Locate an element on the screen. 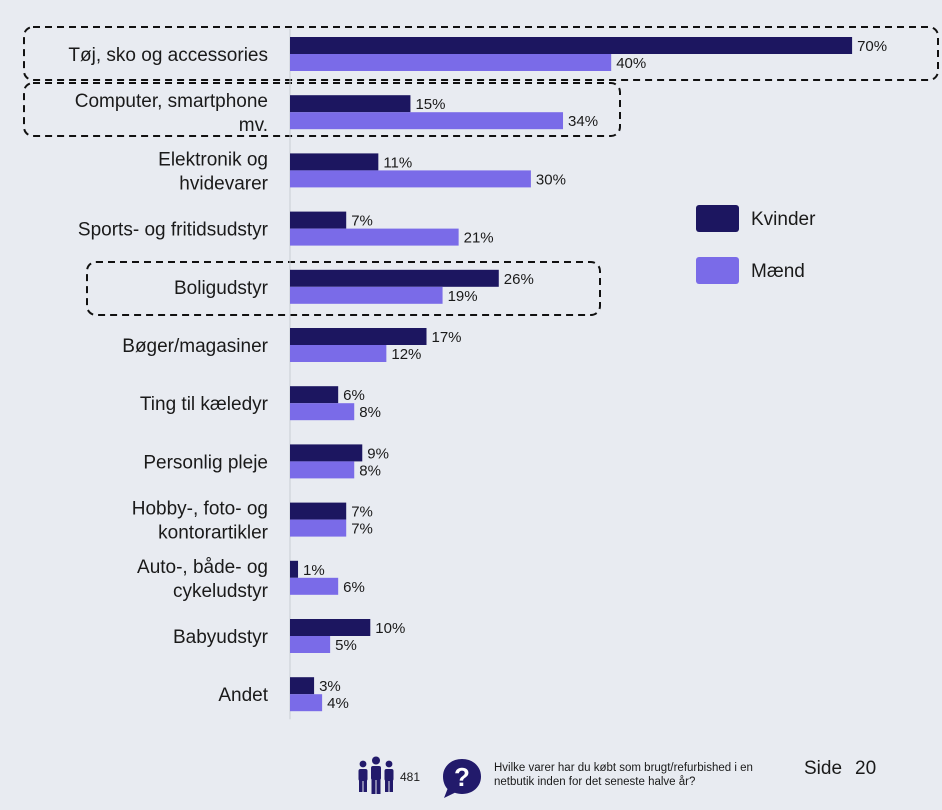 The height and width of the screenshot is (810, 942). category-label: Andet is located at coordinates (243, 695).